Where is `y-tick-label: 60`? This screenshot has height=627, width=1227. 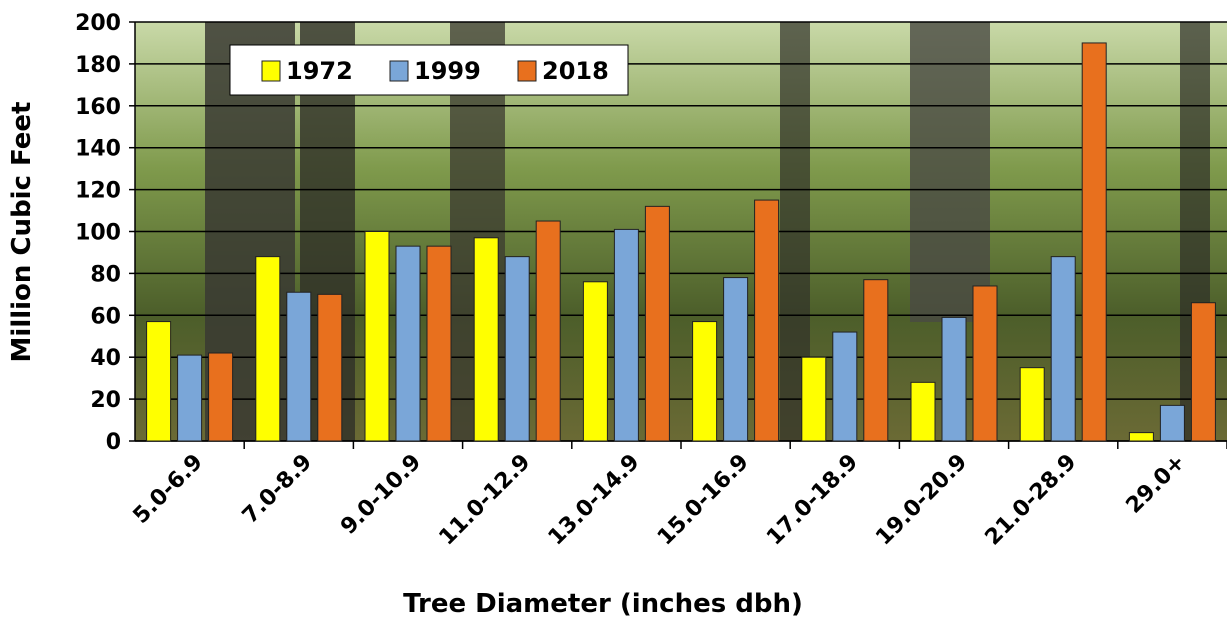
y-tick-label: 60 is located at coordinates (105, 316).